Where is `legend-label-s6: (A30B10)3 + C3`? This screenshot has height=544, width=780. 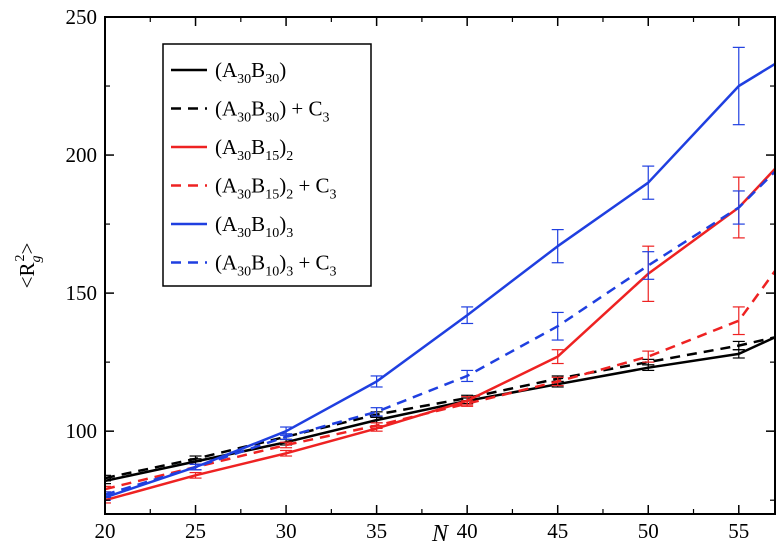
legend-label-s6: (A30B10)3 + C3 is located at coordinates (276, 265).